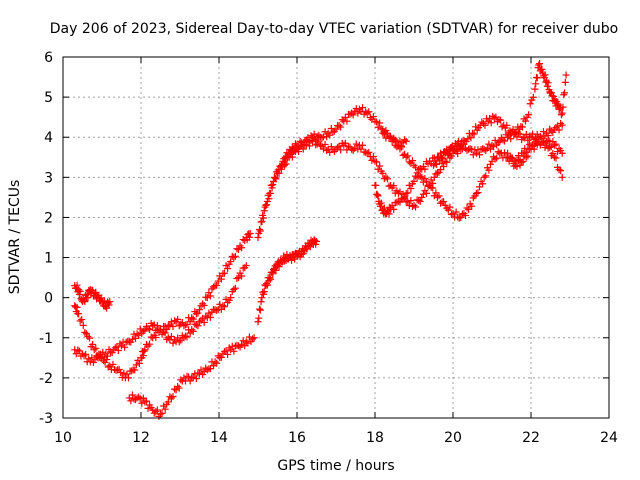  I want to click on y-tick-label: -3, so click(46, 419).